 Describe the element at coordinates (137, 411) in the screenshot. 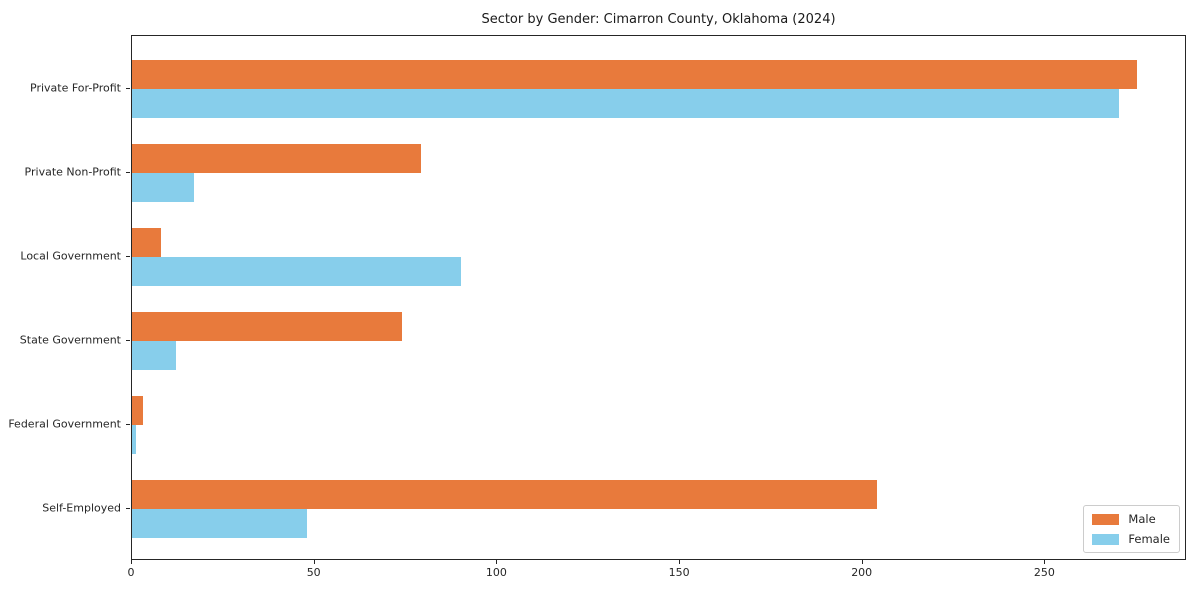

I see `bar-male-federal-government` at that location.